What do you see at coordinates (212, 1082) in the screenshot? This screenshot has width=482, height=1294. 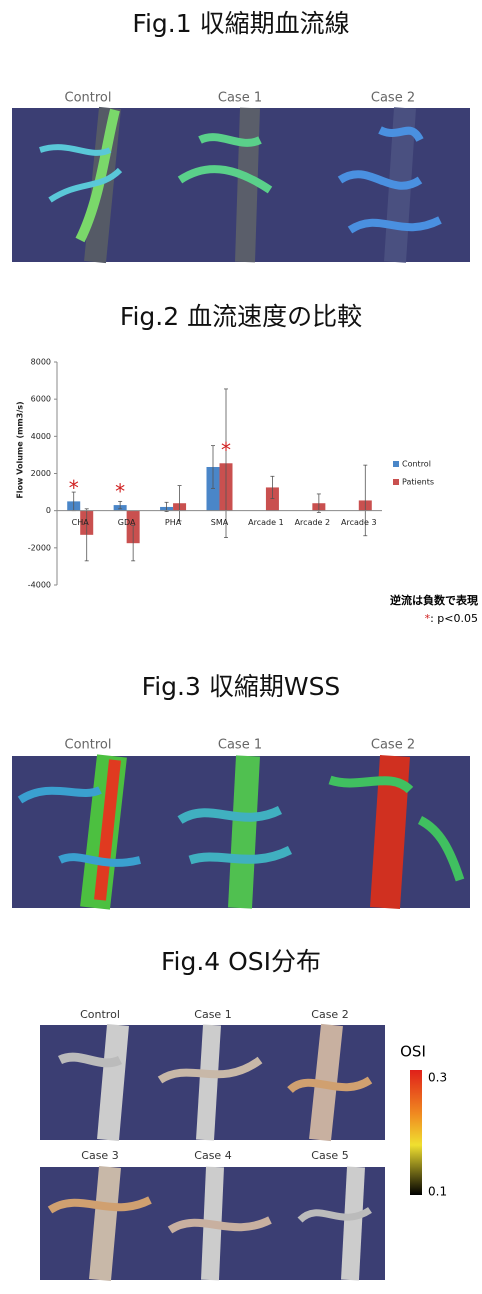 I see `fig4-image-top` at bounding box center [212, 1082].